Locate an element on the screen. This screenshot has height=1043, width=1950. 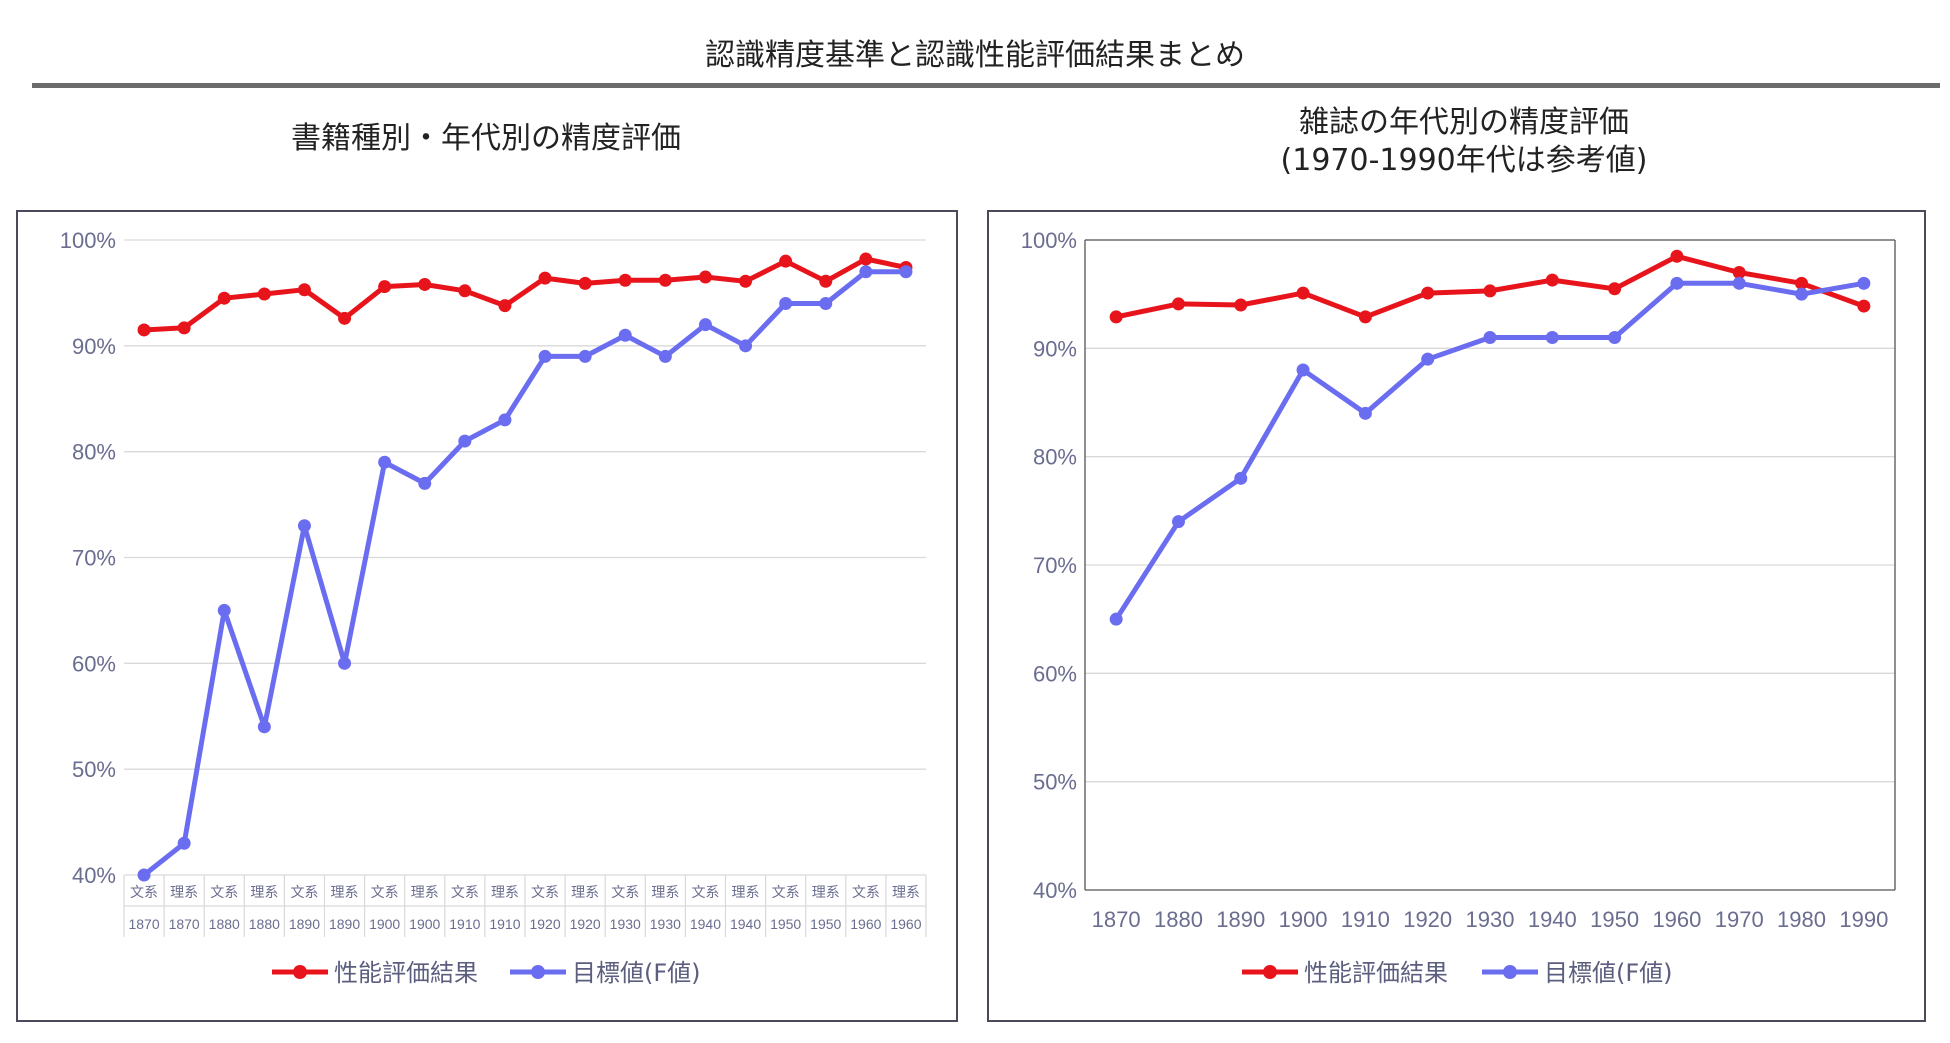
chart2-x-tick-label: 1880 is located at coordinates (1178, 919).